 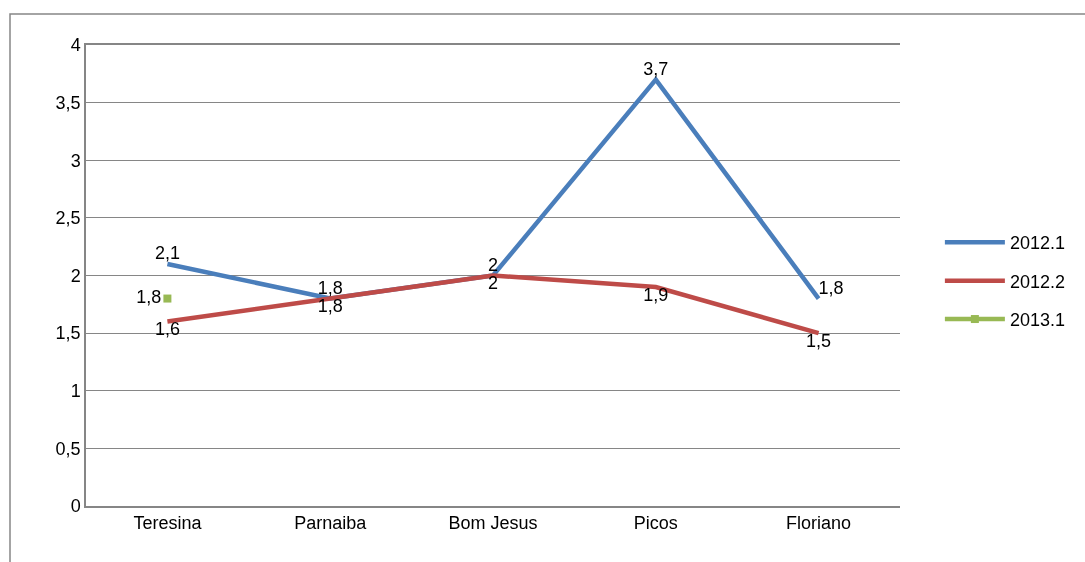 What do you see at coordinates (68, 102) in the screenshot?
I see `y-tick-label: 3,5` at bounding box center [68, 102].